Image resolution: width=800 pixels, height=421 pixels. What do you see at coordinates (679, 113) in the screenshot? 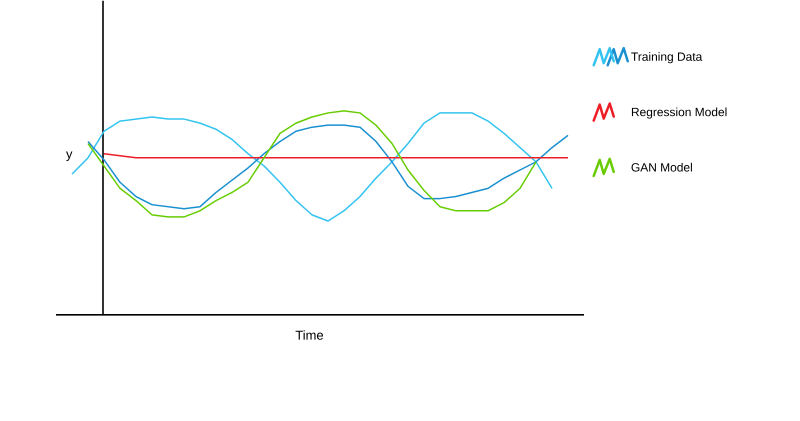
I see `legend-label: Regression Model` at bounding box center [679, 113].